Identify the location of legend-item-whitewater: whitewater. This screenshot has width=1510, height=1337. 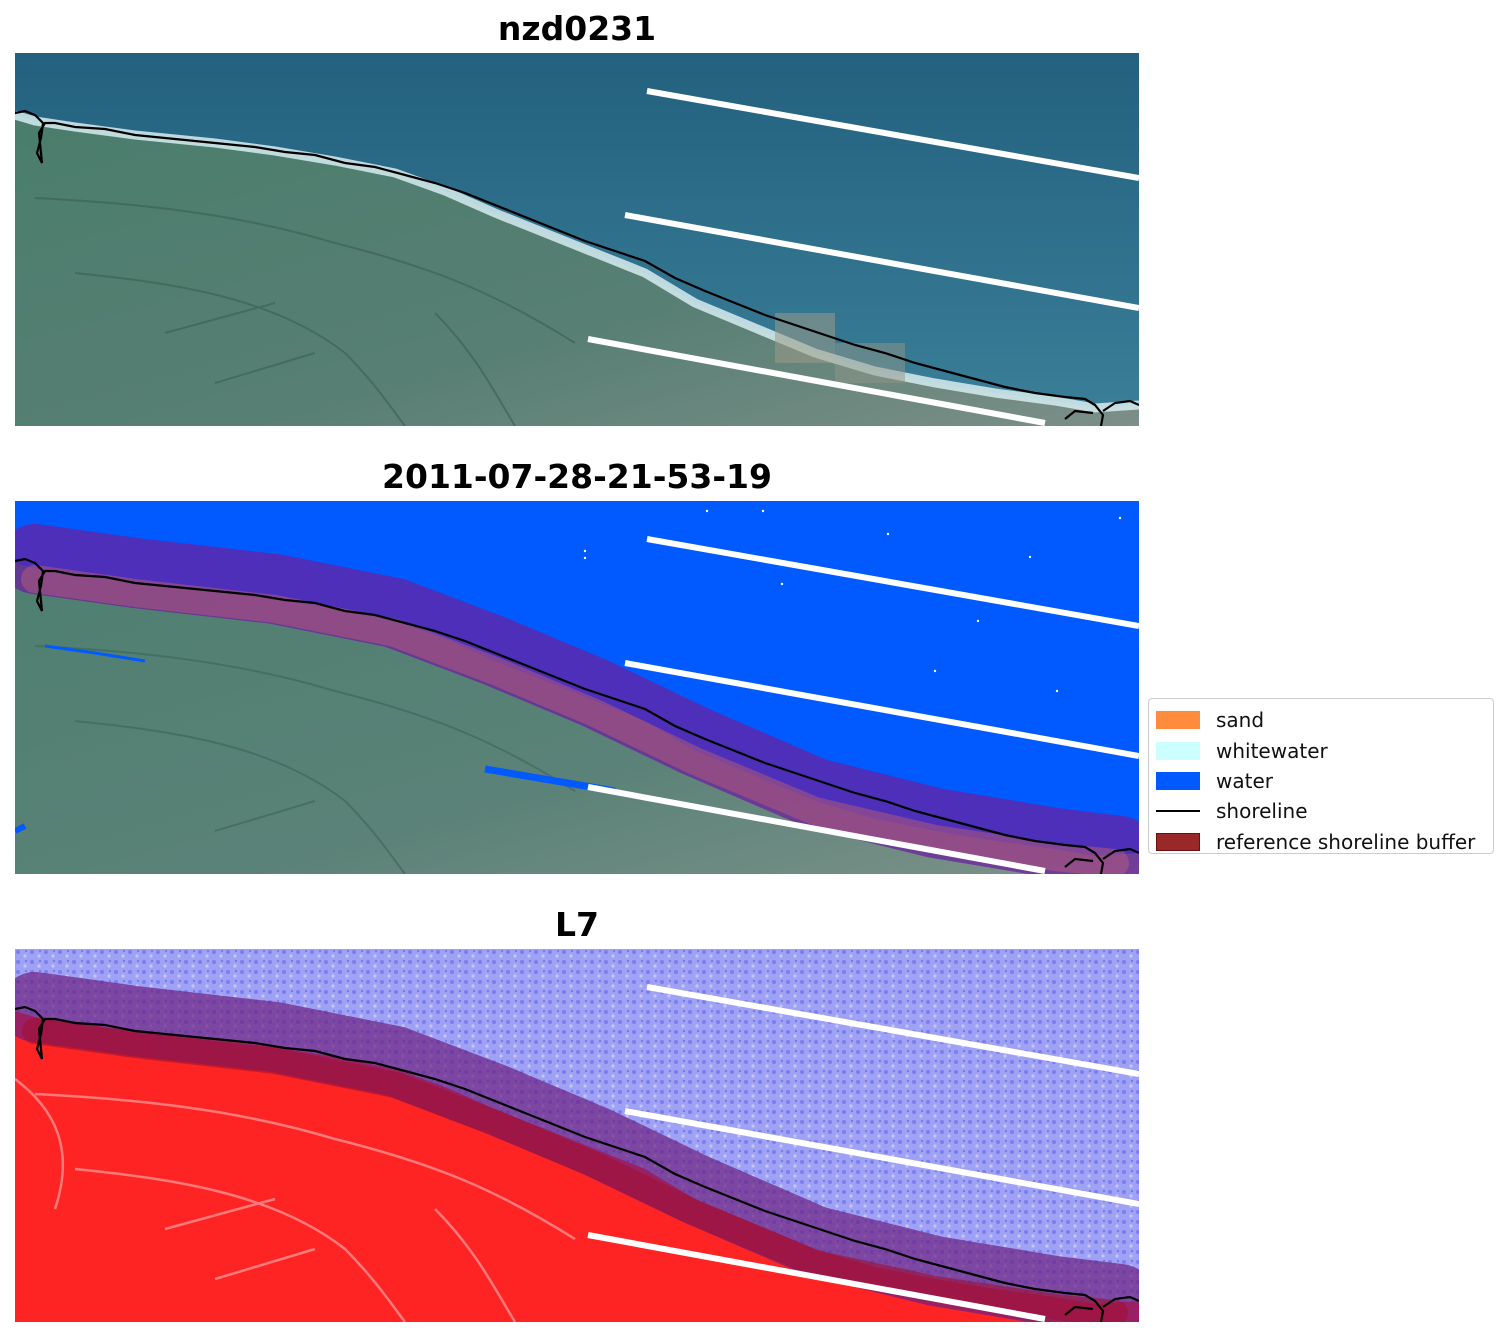
(1324, 750).